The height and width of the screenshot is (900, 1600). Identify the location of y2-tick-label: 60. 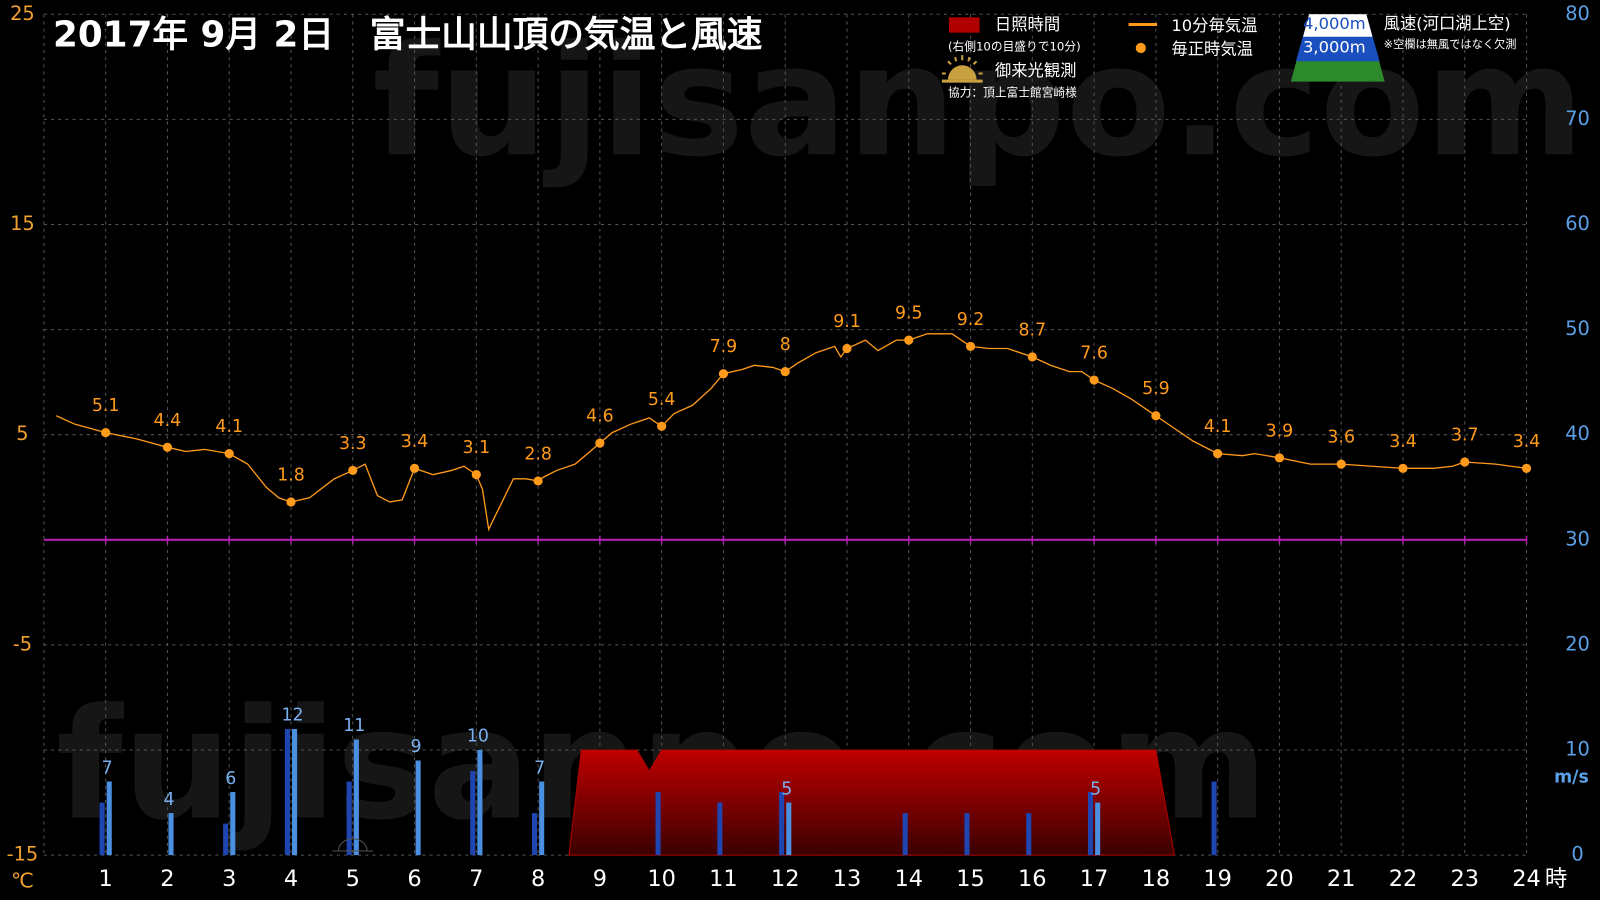
(1577, 223).